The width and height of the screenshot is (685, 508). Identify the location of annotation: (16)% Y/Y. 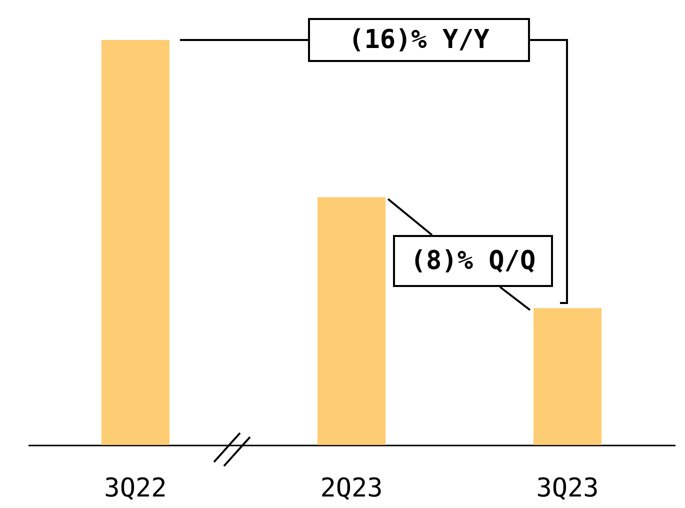
(419, 40).